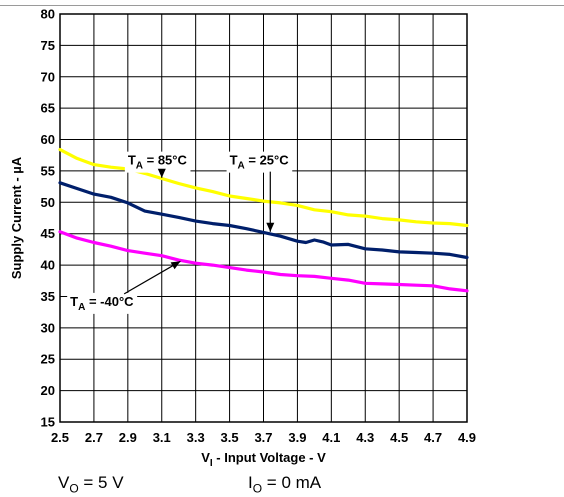 The width and height of the screenshot is (564, 497). I want to click on y-tick-label: 40, so click(48, 265).